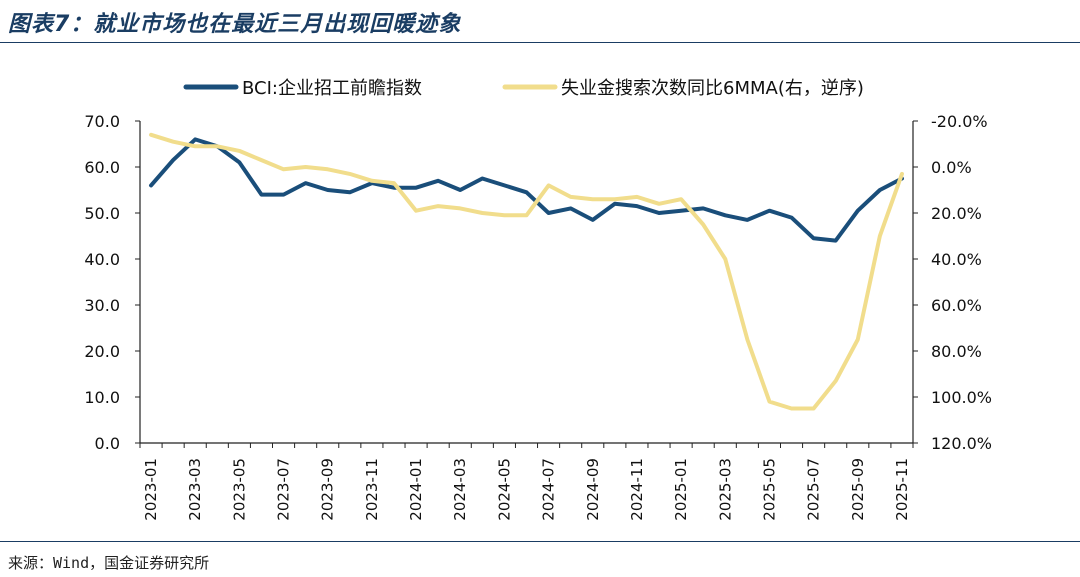 The width and height of the screenshot is (1080, 577). What do you see at coordinates (102, 397) in the screenshot?
I see `left-axis-tick-label: 10.0` at bounding box center [102, 397].